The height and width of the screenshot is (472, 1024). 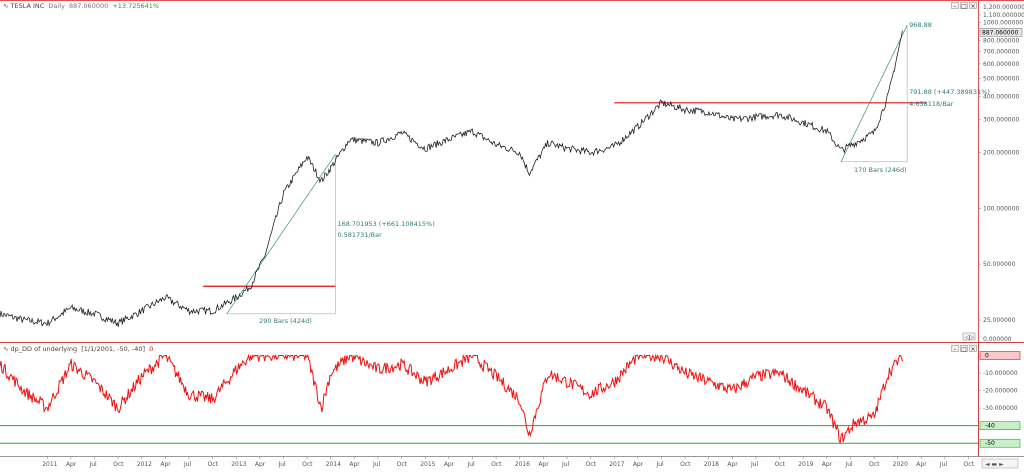 What do you see at coordinates (1001, 208) in the screenshot?
I see `price-tick-label: 100.000000` at bounding box center [1001, 208].